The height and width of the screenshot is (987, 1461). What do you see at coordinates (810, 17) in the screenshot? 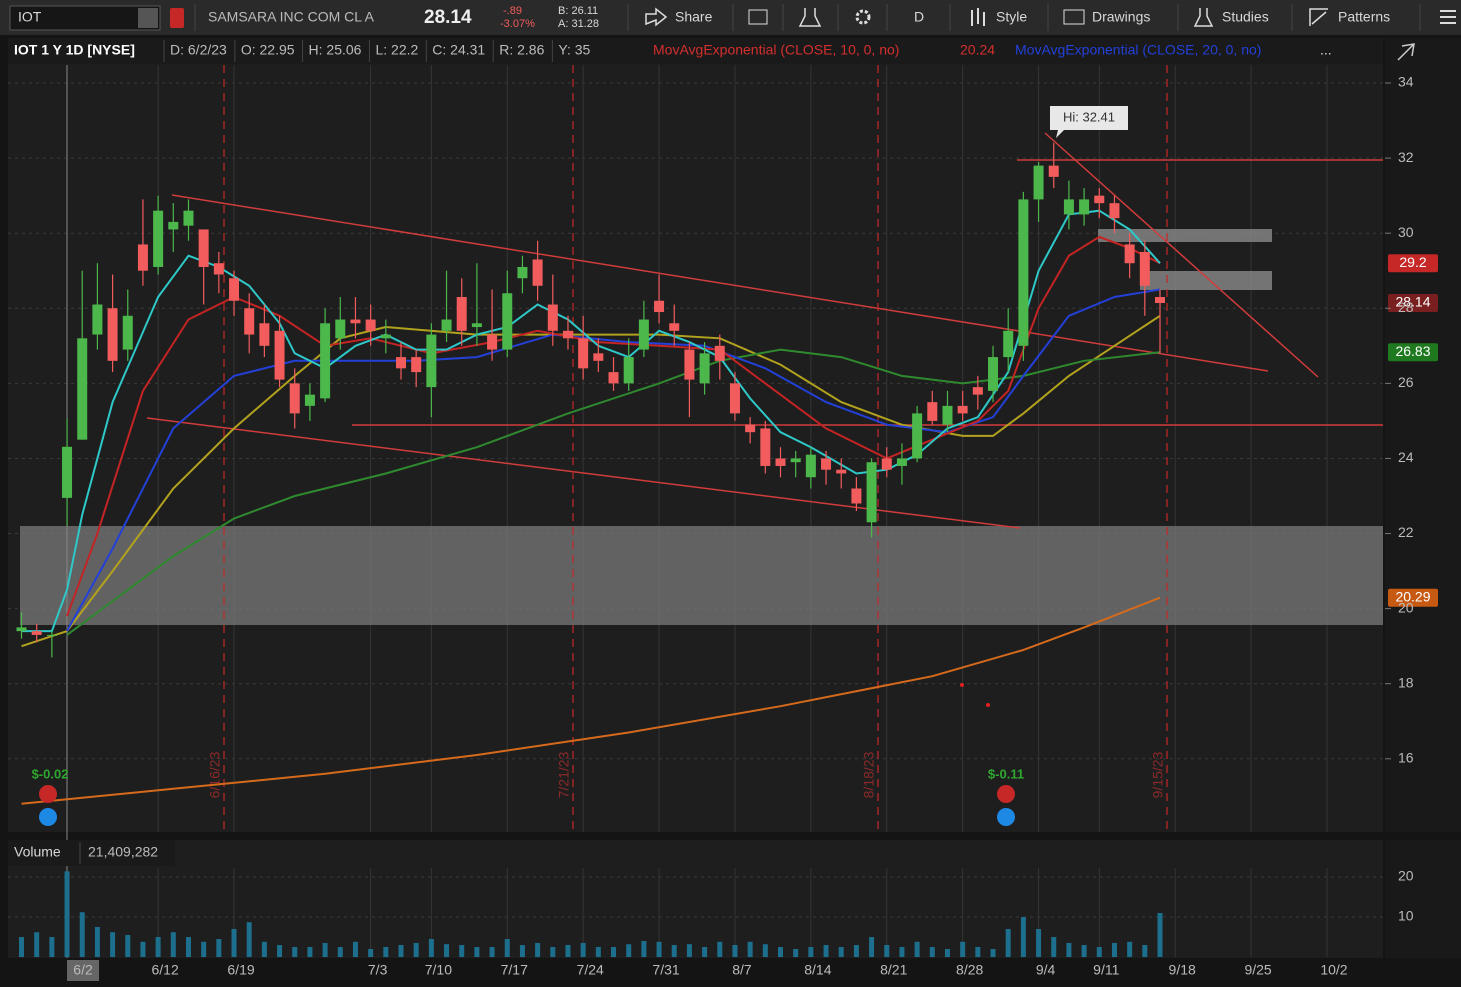
I see `lab-icon` at bounding box center [810, 17].